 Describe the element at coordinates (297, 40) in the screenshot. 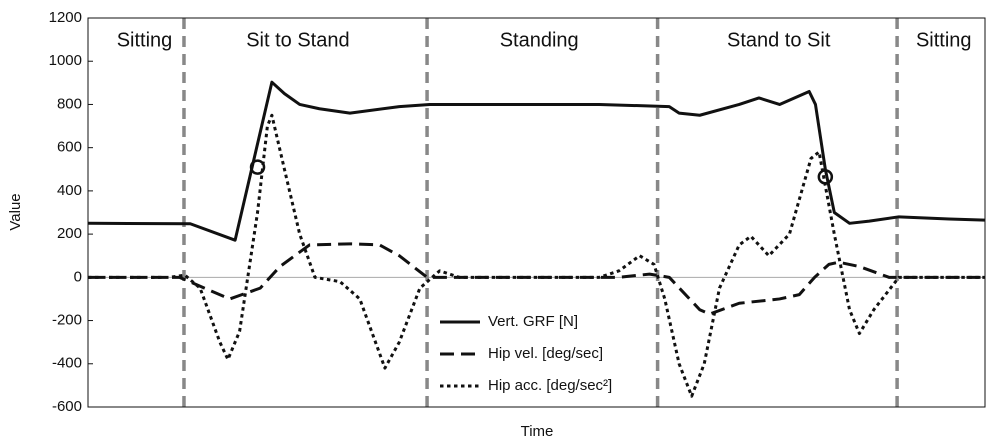

I see `phase-label: Sit to Stand` at that location.